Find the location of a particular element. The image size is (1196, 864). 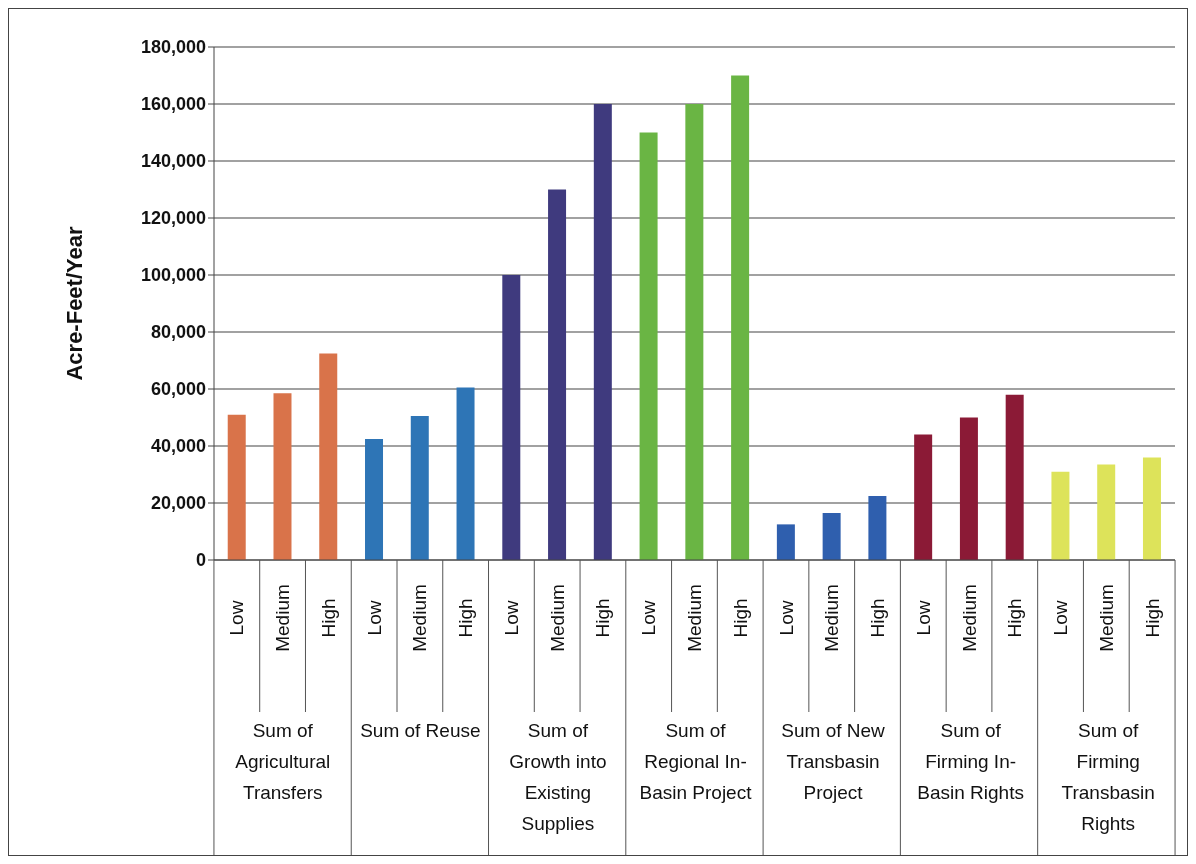

text: Sum of Firming Transbasin Rights is located at coordinates (1108, 777).